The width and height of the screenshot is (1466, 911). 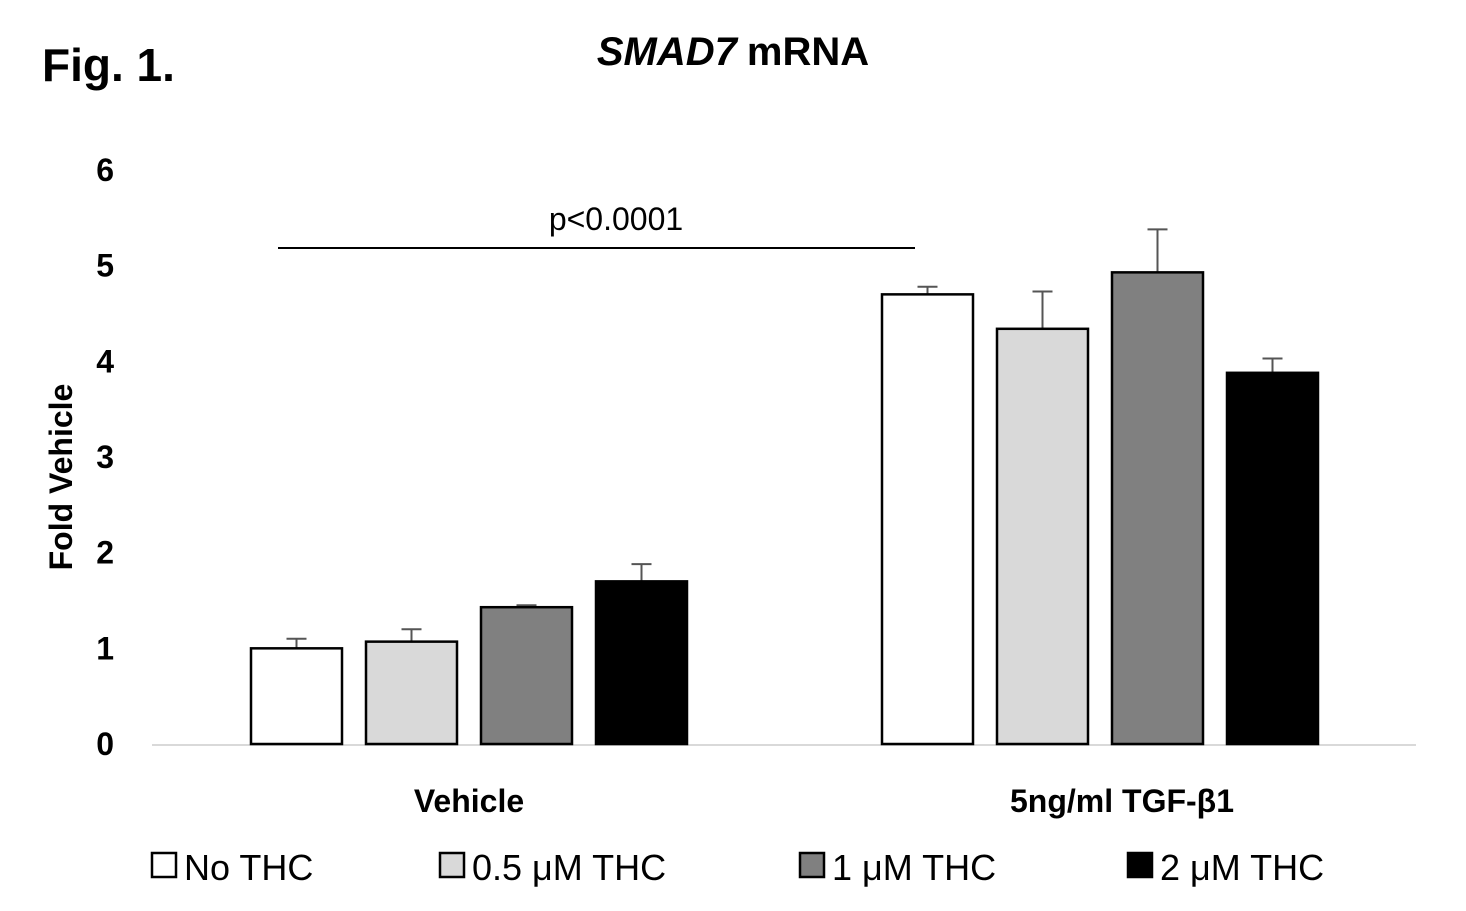 What do you see at coordinates (1122, 801) in the screenshot?
I see `category-label-1: 5ng/ml TGF-β1` at bounding box center [1122, 801].